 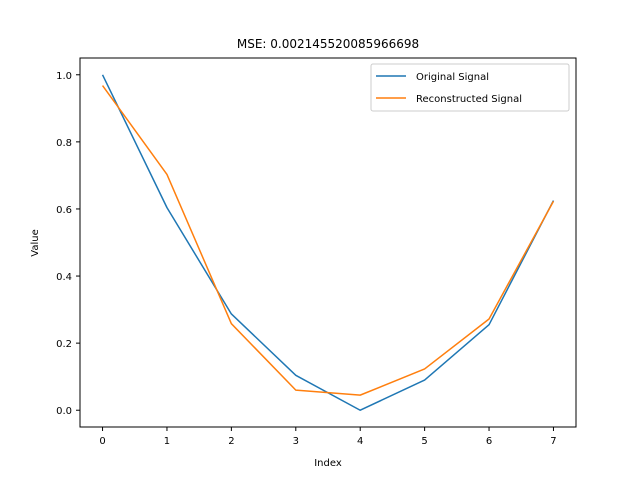 What do you see at coordinates (64, 344) in the screenshot?
I see `y-tick-label: 0.2` at bounding box center [64, 344].